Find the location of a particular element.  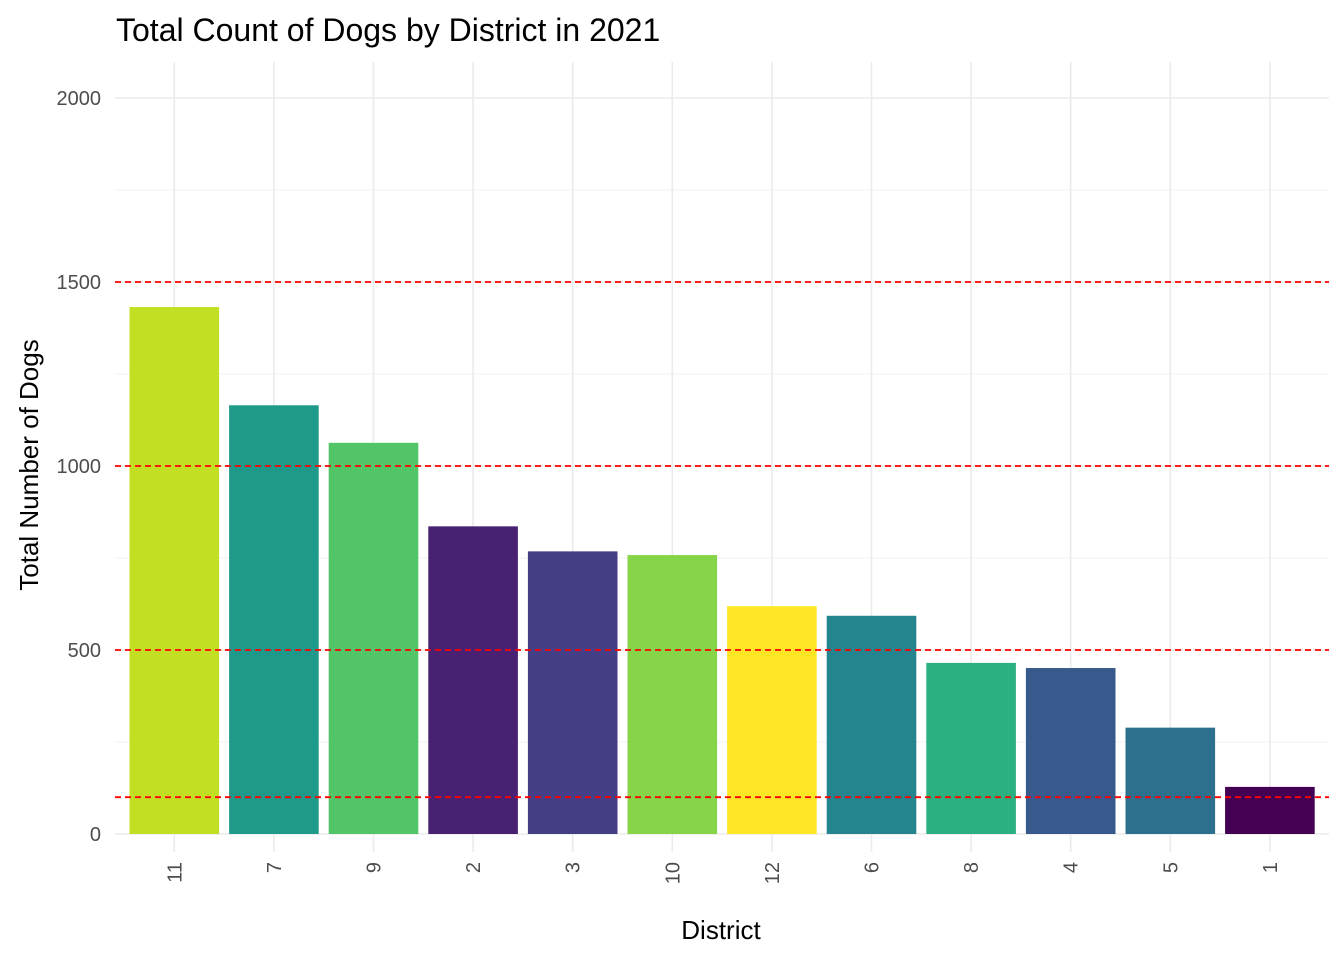

y-tick-label: 0 is located at coordinates (95, 835).